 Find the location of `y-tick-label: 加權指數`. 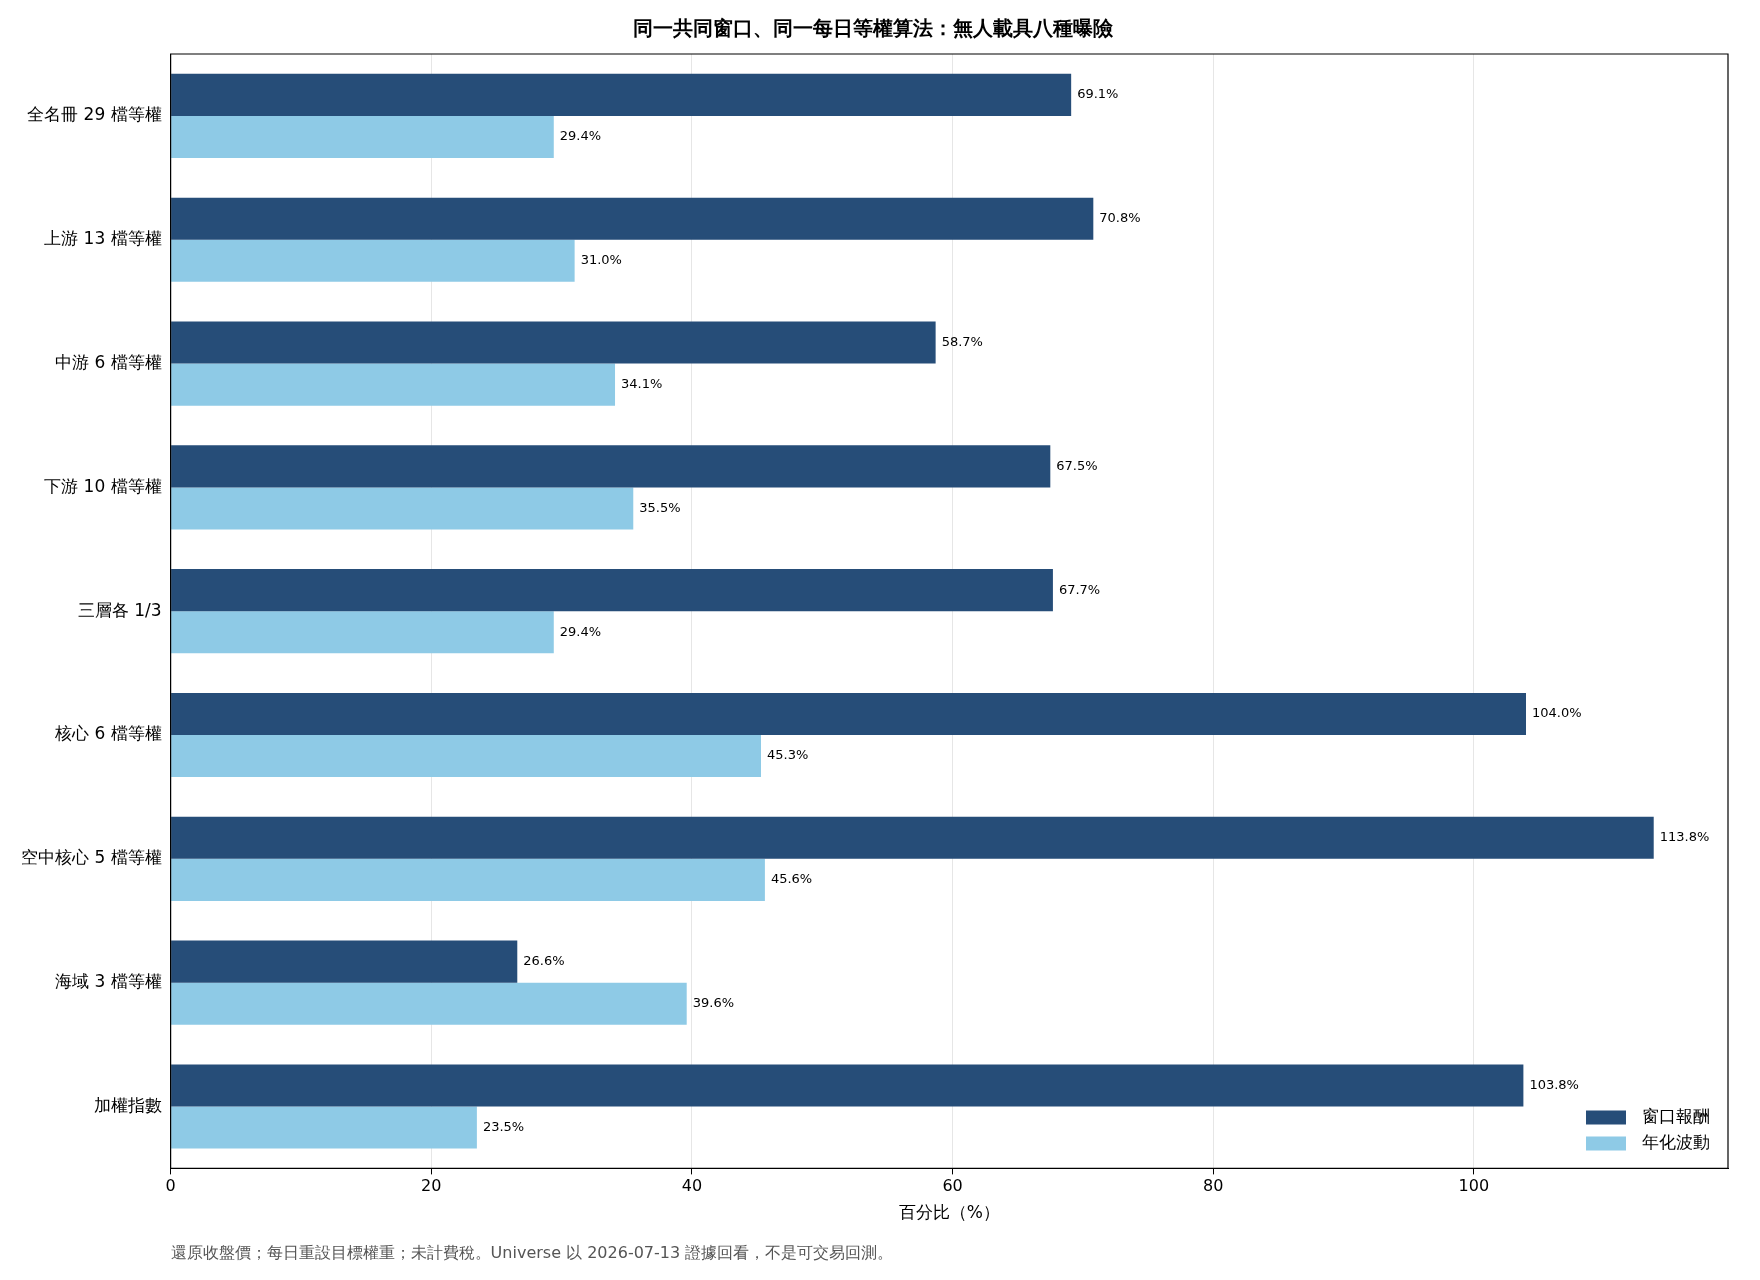

y-tick-label: 加權指數 is located at coordinates (127, 1104).